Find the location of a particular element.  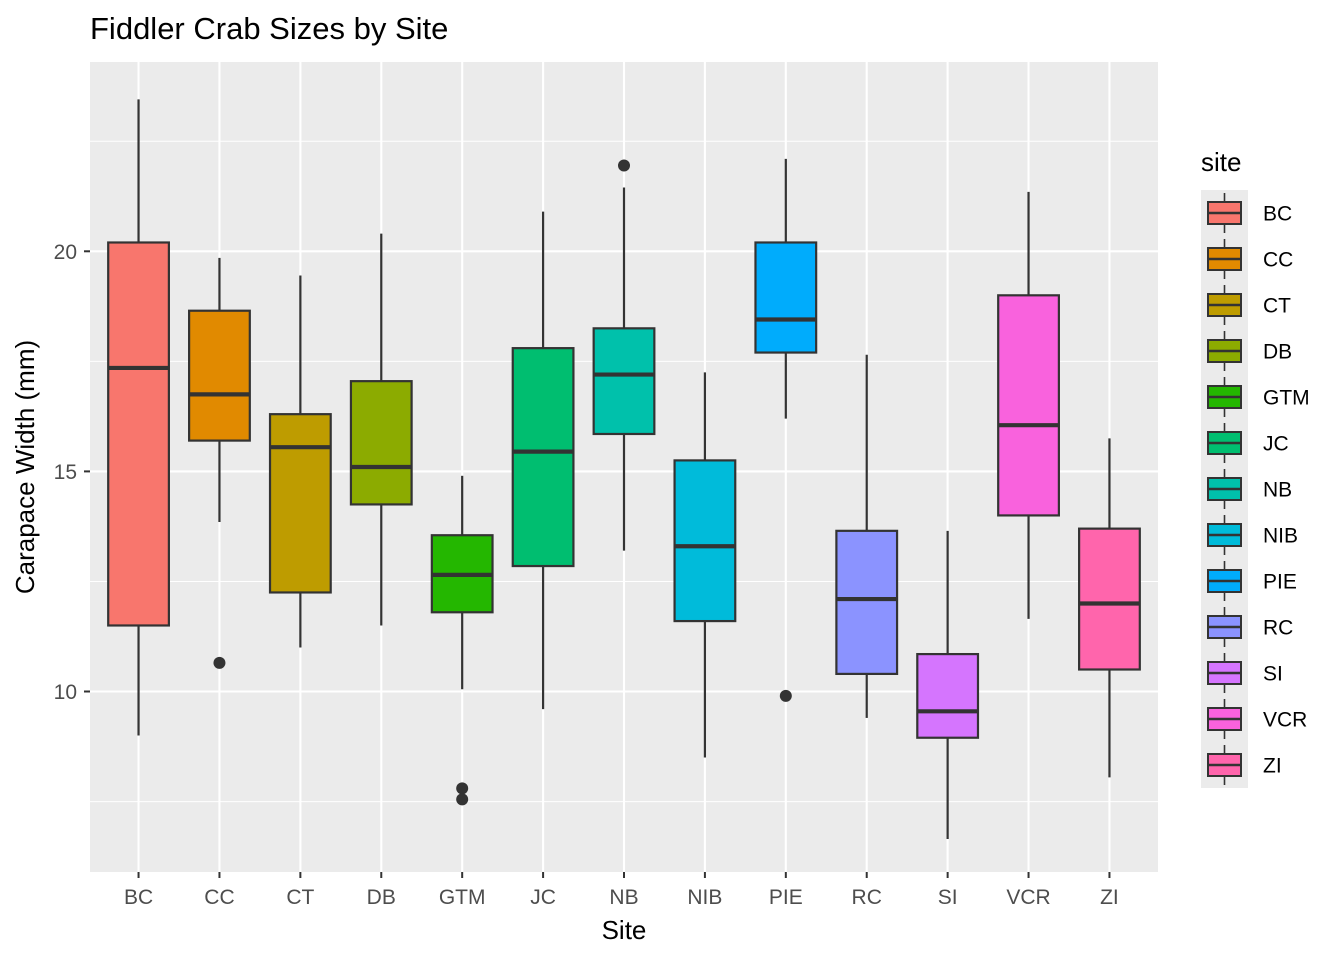

x-tick-label: JC is located at coordinates (543, 897).